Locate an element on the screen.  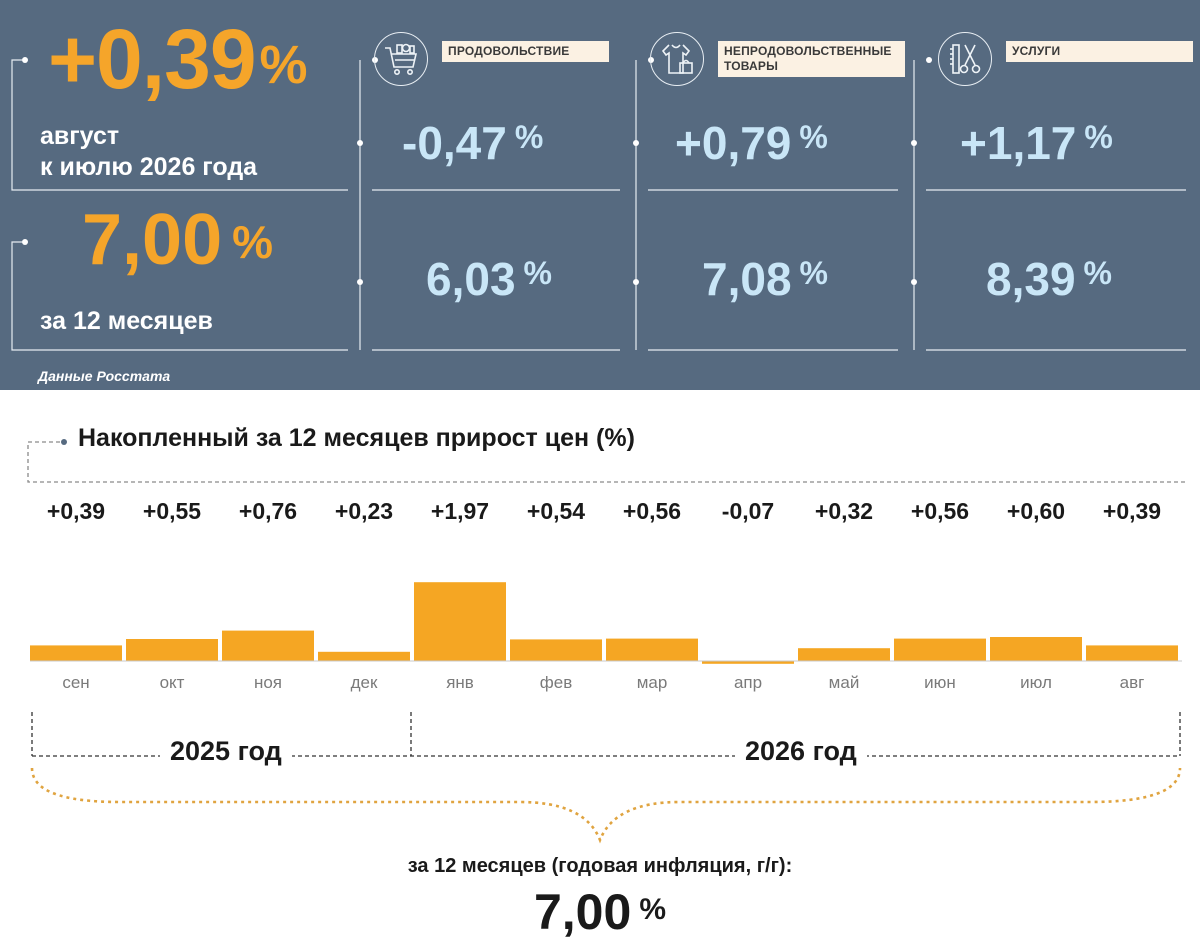
month-label-июл: июл is located at coordinates (1036, 682).